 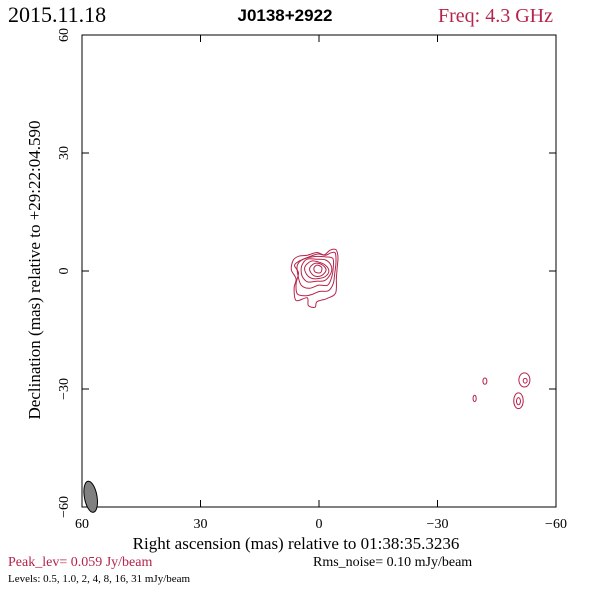 I want to click on x-tick-label-3: −30, so click(x=438, y=524).